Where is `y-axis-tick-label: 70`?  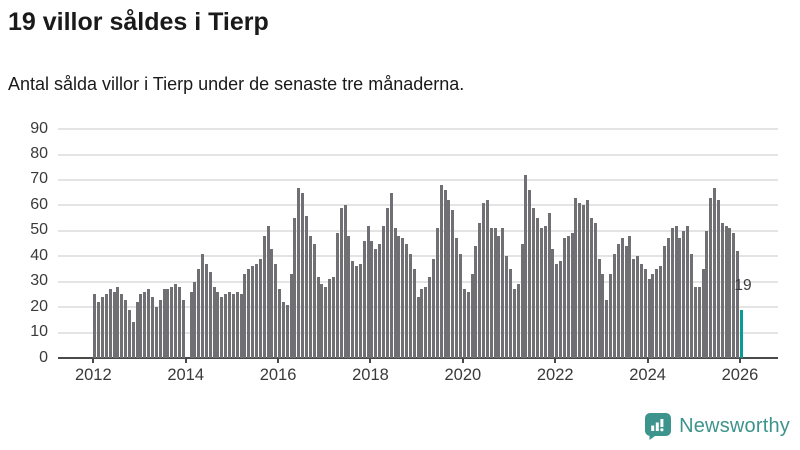
y-axis-tick-label: 70 is located at coordinates (39, 179).